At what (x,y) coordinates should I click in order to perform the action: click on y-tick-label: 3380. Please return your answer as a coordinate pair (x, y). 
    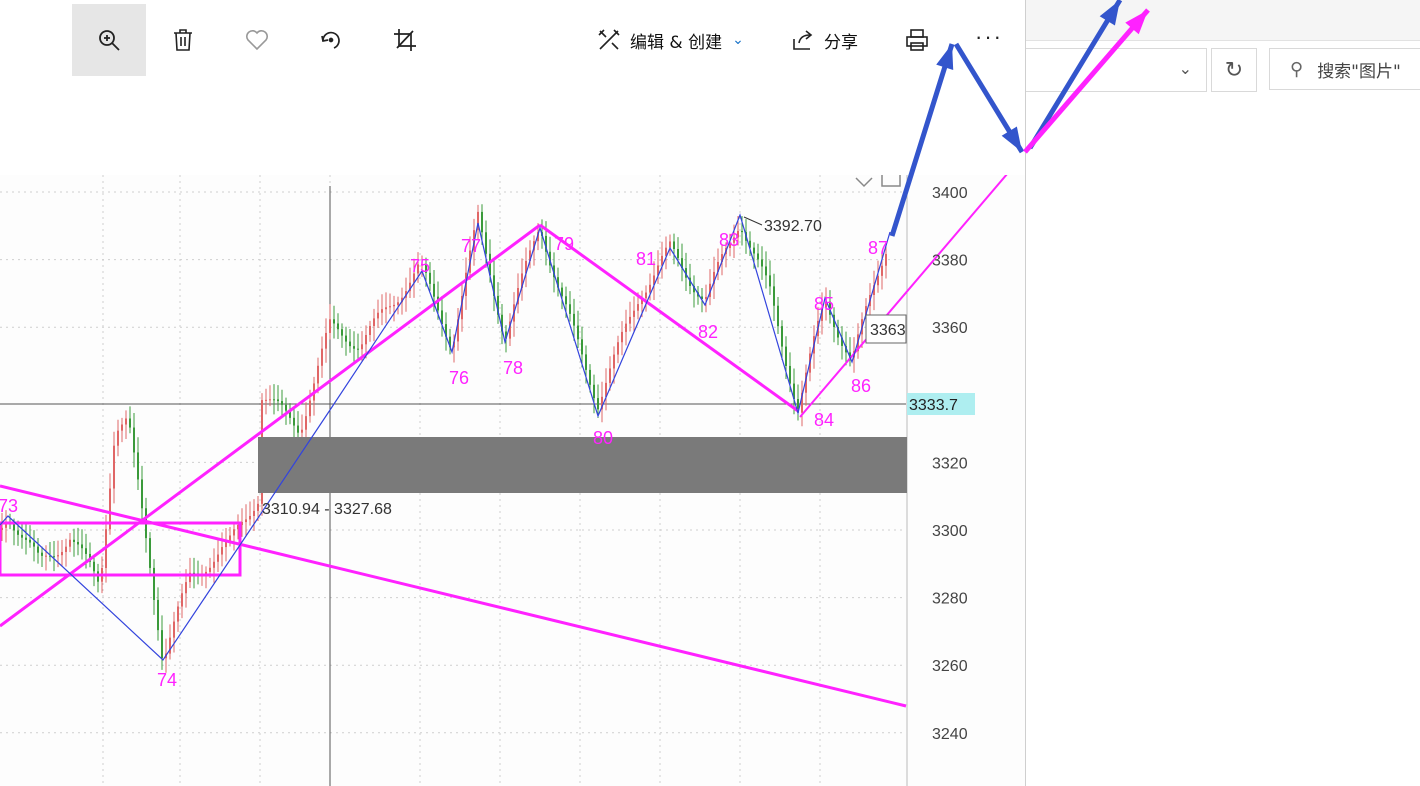
    Looking at the image, I should click on (950, 261).